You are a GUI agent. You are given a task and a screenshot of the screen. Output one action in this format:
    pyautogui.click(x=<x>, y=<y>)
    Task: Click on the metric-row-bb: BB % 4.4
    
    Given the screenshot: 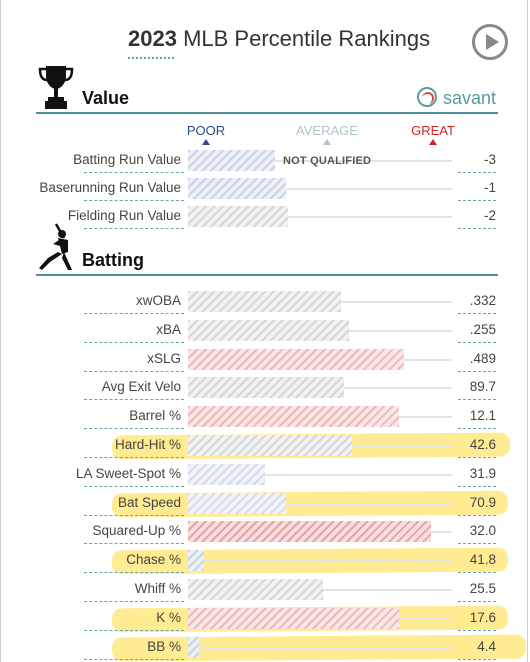 What is the action you would take?
    pyautogui.click(x=264, y=648)
    